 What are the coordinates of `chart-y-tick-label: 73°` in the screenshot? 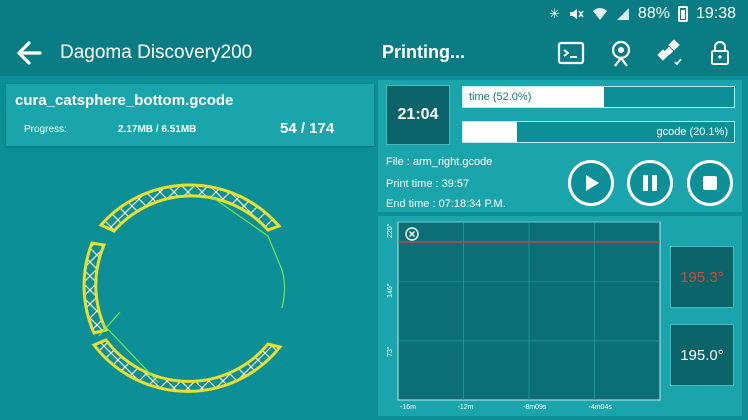 It's located at (390, 351).